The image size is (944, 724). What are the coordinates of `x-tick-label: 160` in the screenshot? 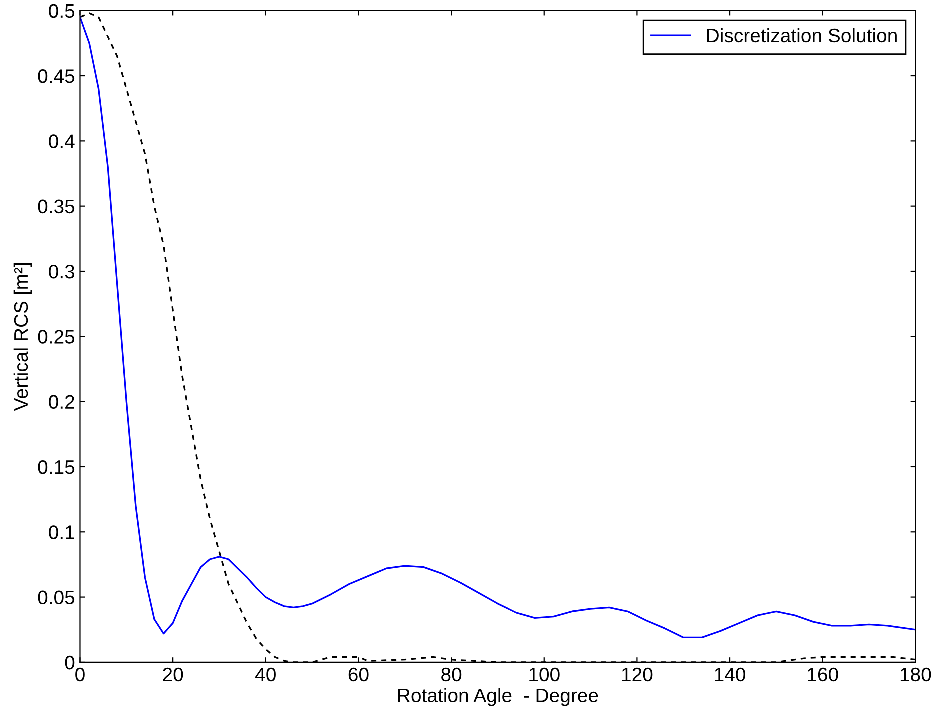 It's located at (823, 675).